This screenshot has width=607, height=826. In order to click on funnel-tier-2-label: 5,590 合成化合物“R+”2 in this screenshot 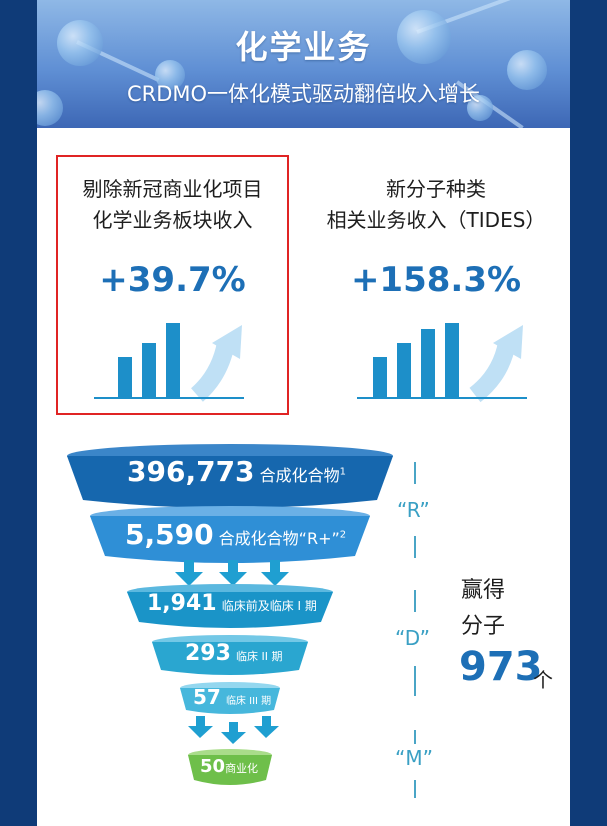, I will do `click(235, 534)`.